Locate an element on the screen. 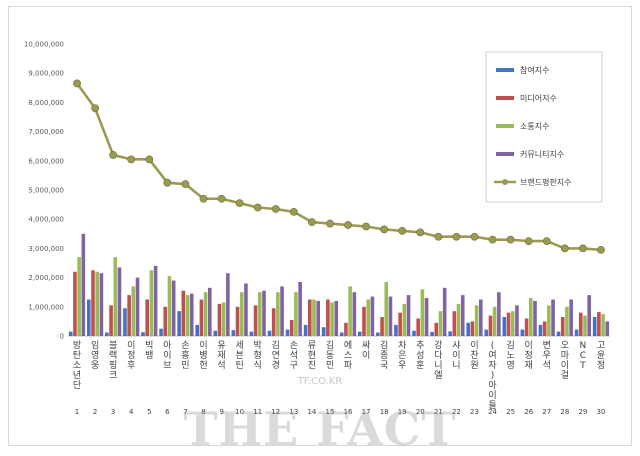 This screenshot has height=456, width=640. legend-label: 미디어지수 is located at coordinates (538, 98).